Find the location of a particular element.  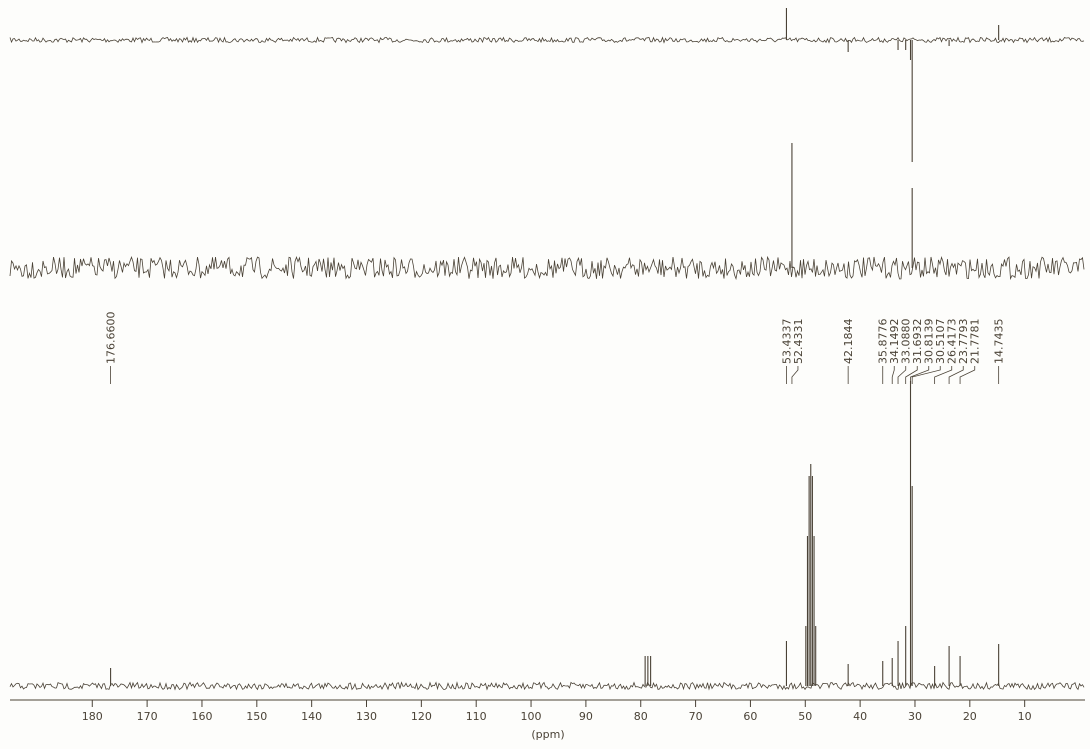

peak-label: 30.5107 is located at coordinates (940, 342).